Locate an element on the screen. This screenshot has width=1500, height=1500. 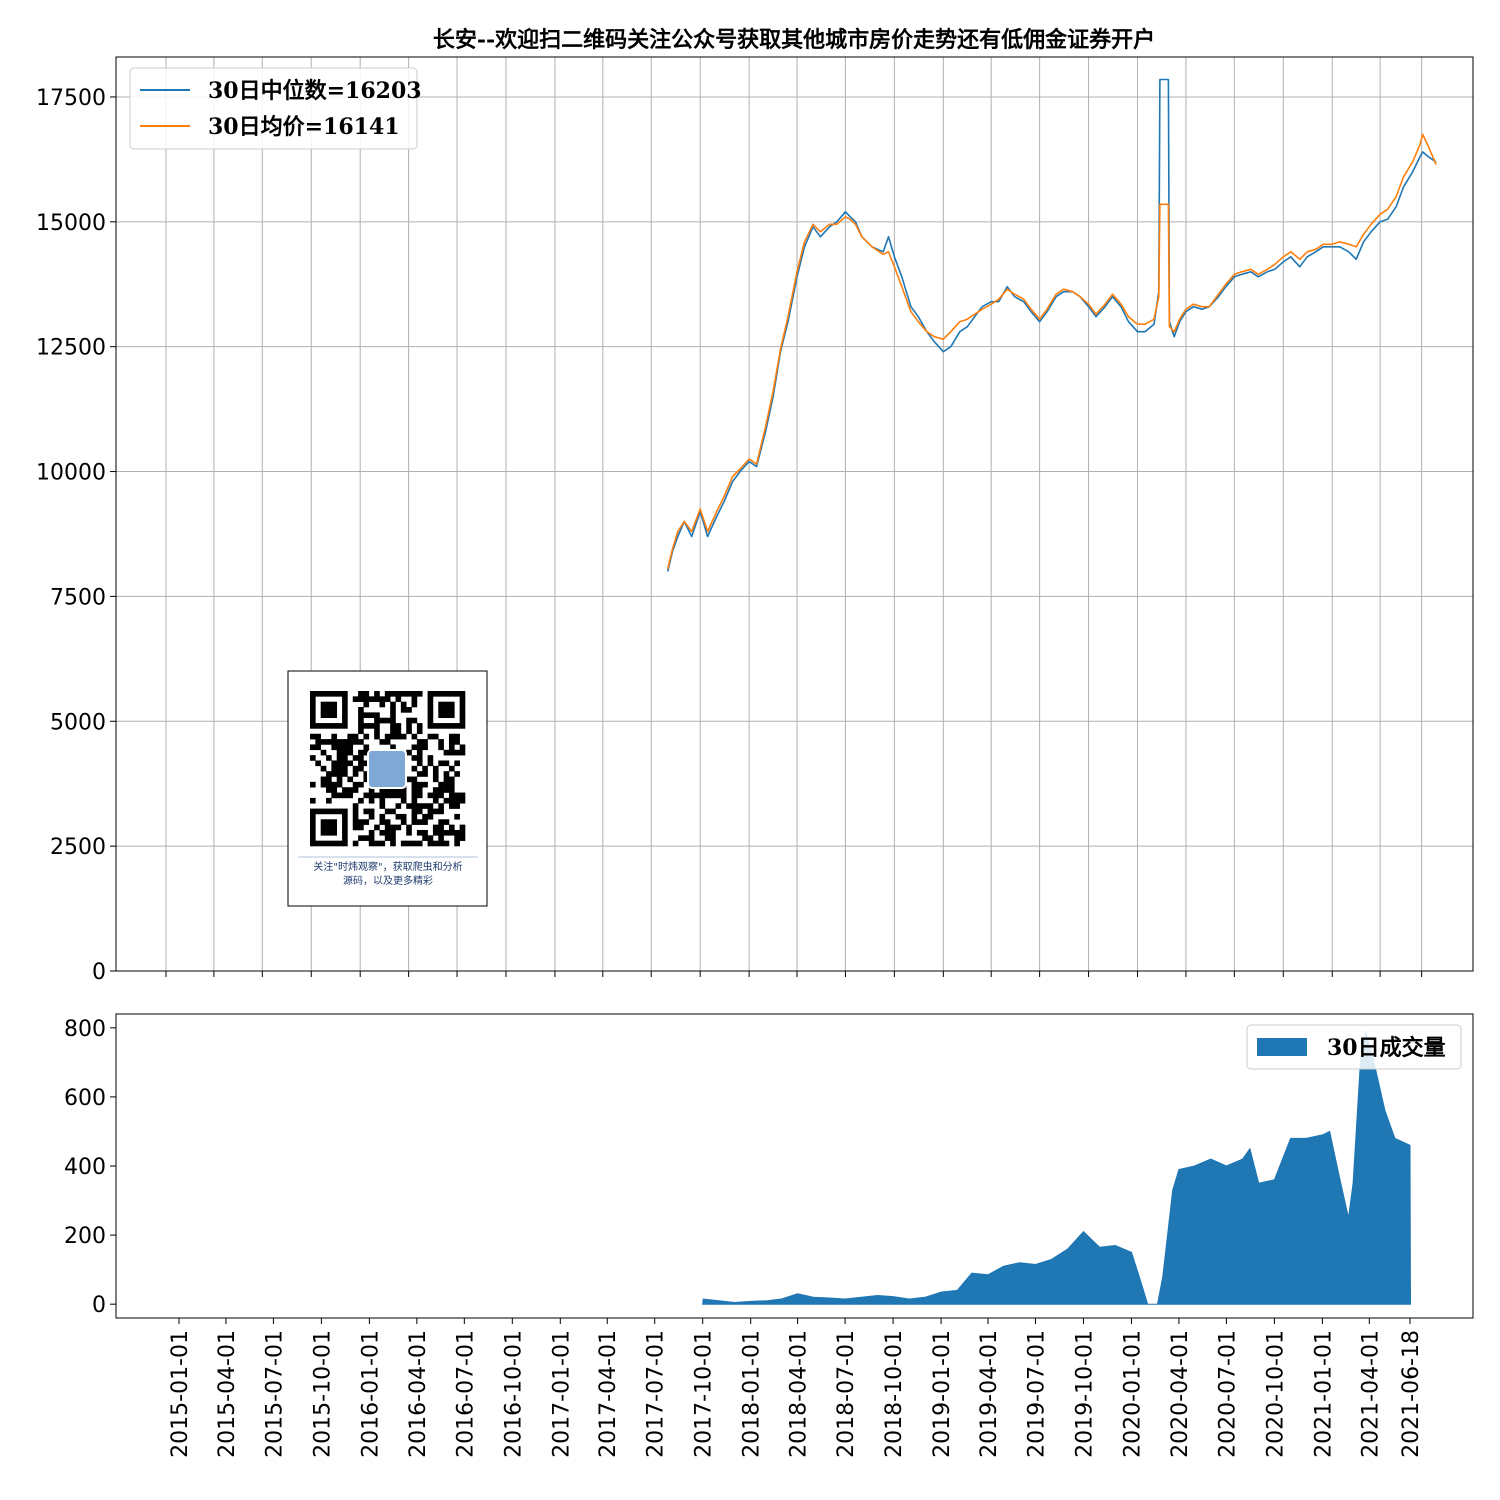
top-y-ticks: 0 2500 5000 7500 10000 12500 15000 17500 is located at coordinates (76, 535).